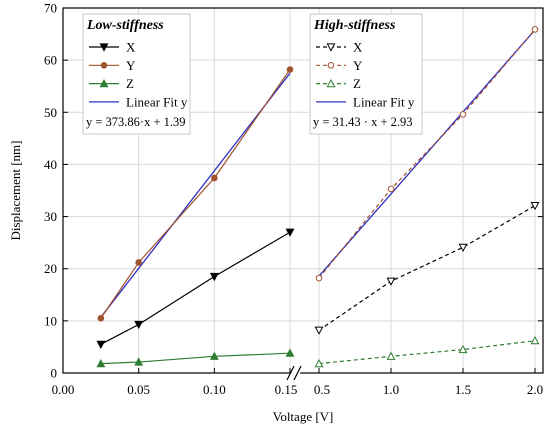  What do you see at coordinates (50, 216) in the screenshot?
I see `y-tick-label: 30` at bounding box center [50, 216].